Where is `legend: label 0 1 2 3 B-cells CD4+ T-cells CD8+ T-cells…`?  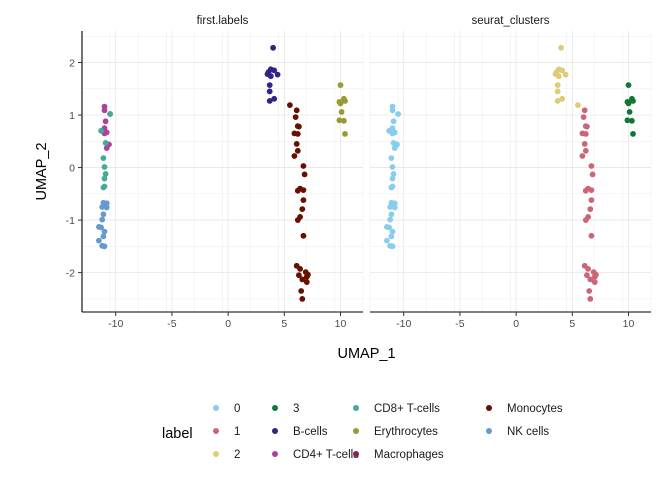
legend: label 0 1 2 3 B-cells CD4+ T-cells CD8+ T-cells… is located at coordinates (362, 432).